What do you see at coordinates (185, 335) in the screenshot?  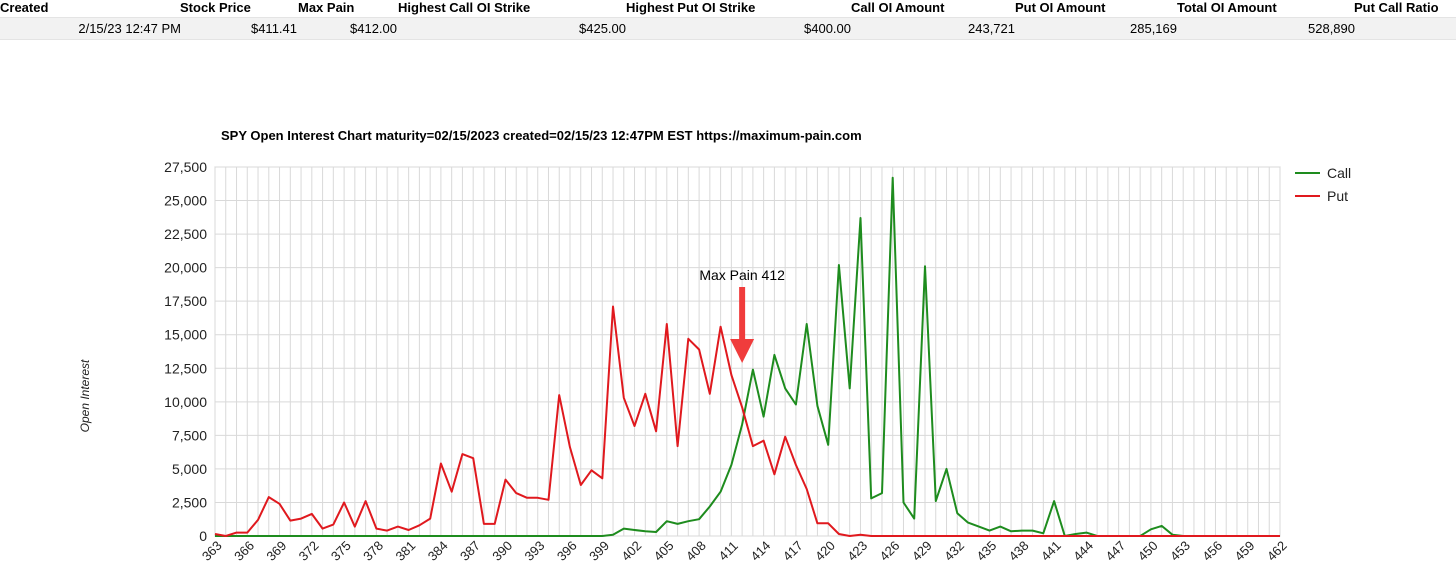 I see `y-tick-label: 15,000` at bounding box center [185, 335].